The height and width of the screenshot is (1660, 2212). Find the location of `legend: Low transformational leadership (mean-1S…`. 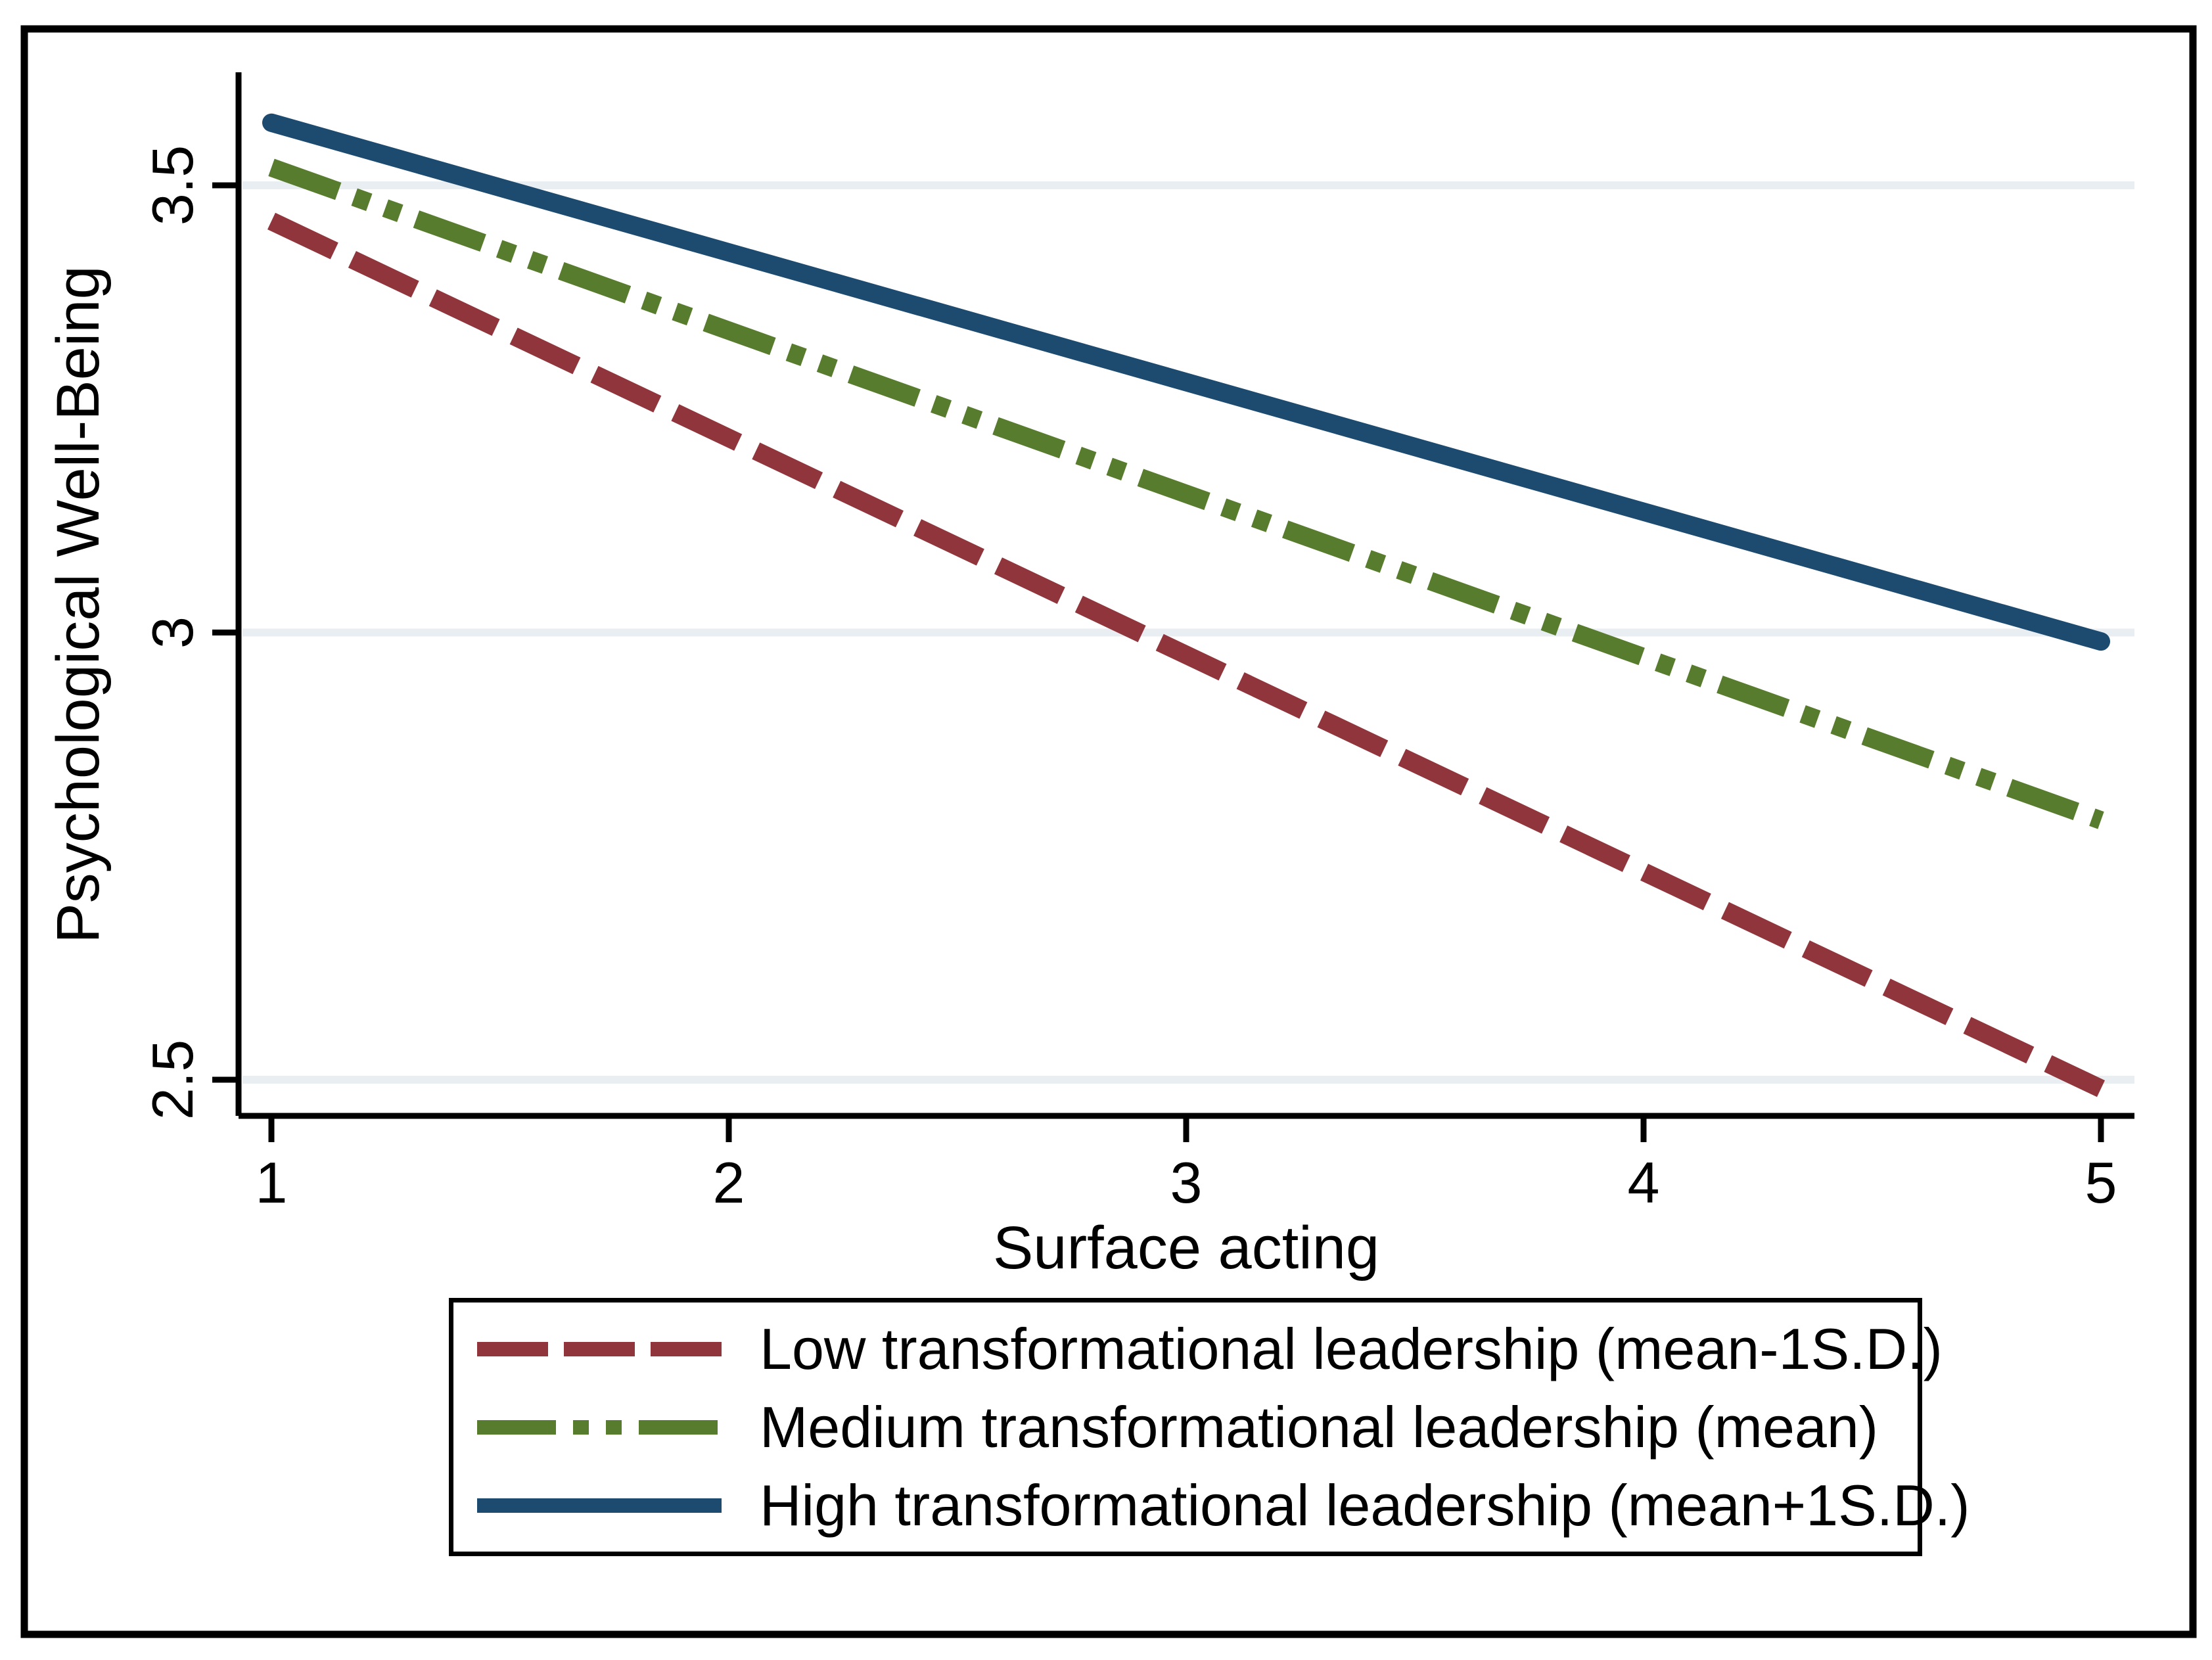

legend: Low transformational leadership (mean-1S… is located at coordinates (1209, 1427).